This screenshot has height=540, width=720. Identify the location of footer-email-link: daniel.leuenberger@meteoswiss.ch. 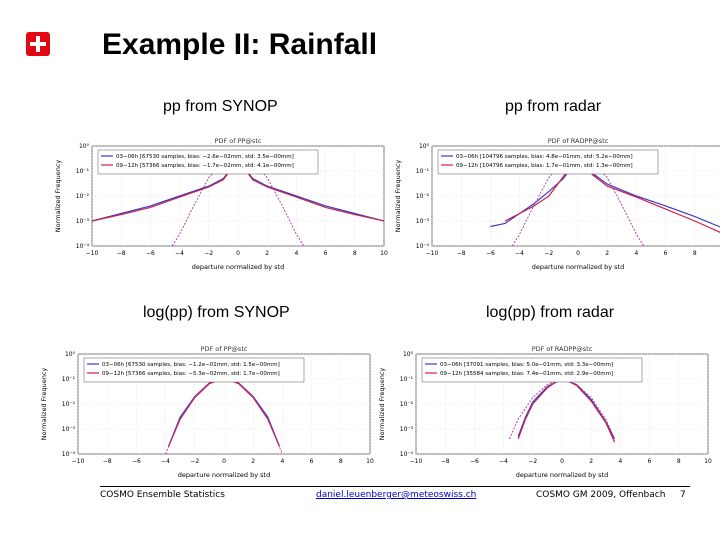
(396, 495).